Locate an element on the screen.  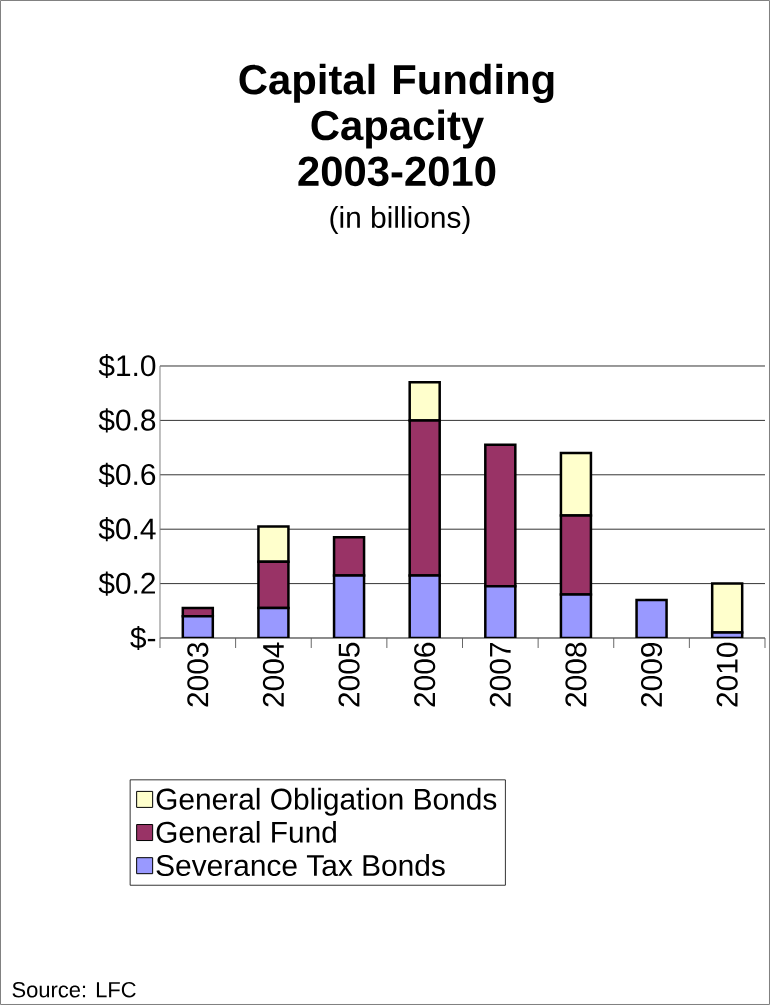
x-tick-label: 2004 is located at coordinates (273, 674).